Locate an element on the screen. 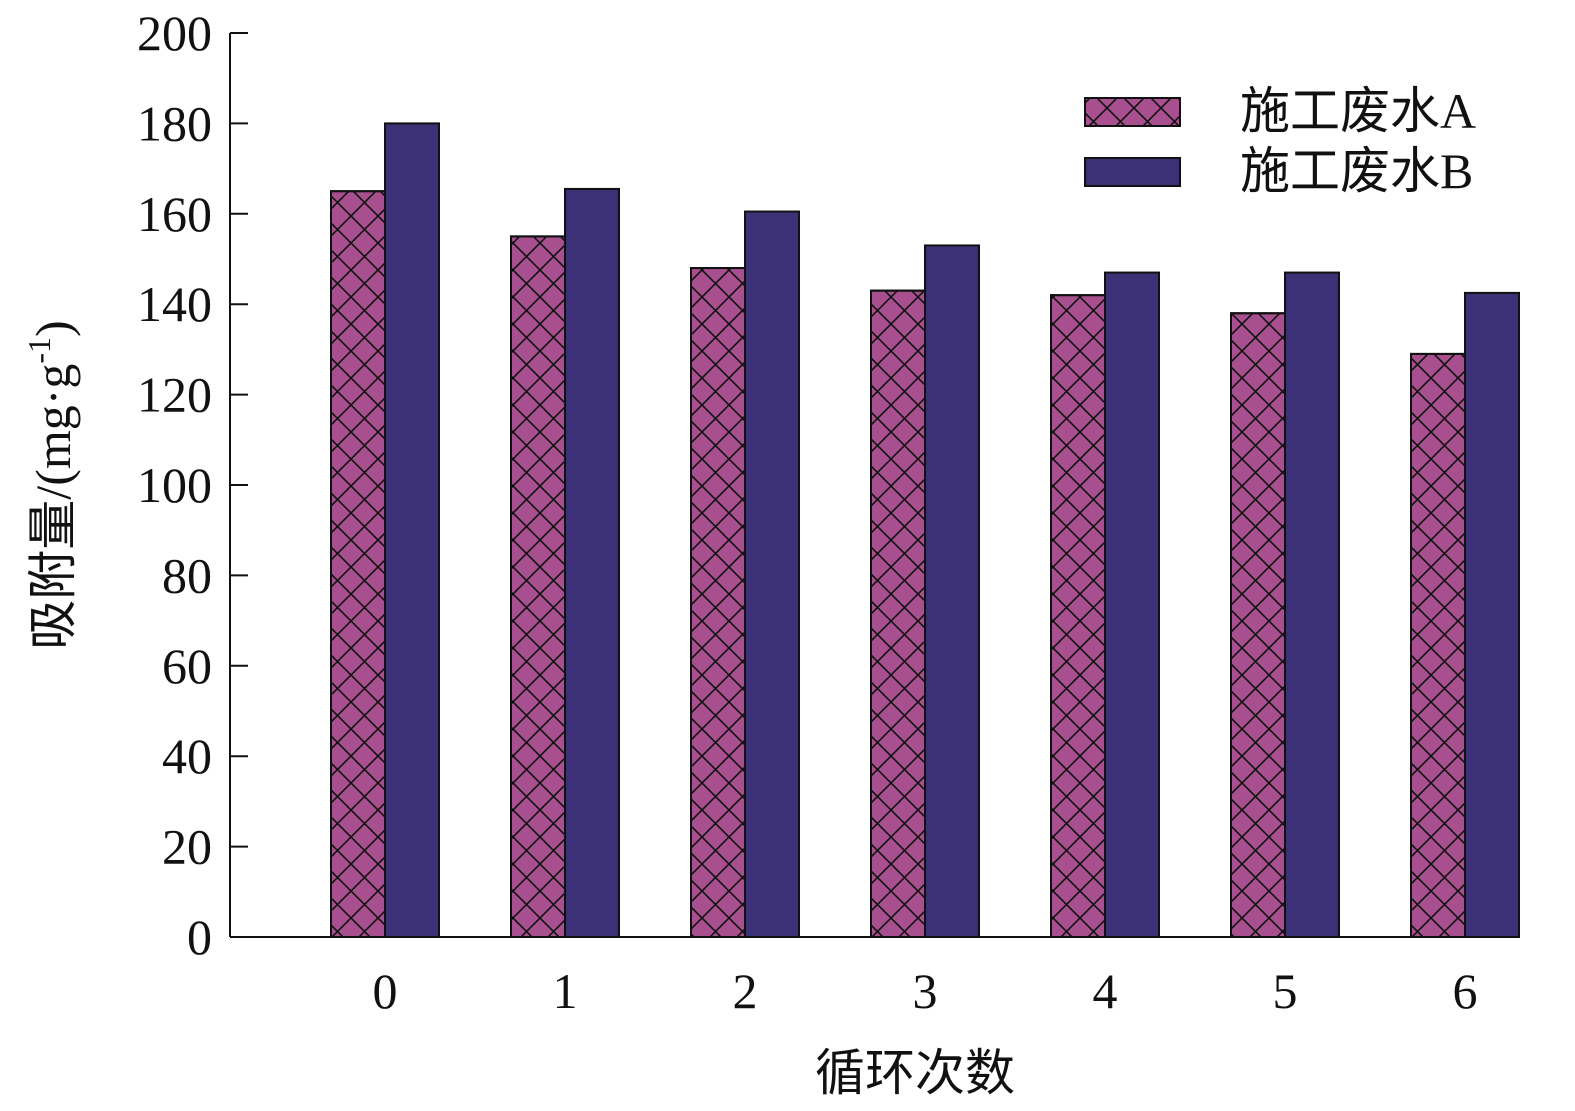  y-label-close: ) is located at coordinates (53, 328).